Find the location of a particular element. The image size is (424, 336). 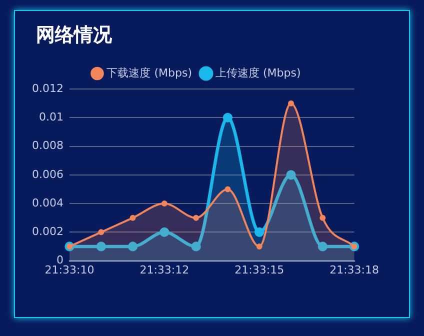

y-tick-label: 0.004 is located at coordinates (48, 203).